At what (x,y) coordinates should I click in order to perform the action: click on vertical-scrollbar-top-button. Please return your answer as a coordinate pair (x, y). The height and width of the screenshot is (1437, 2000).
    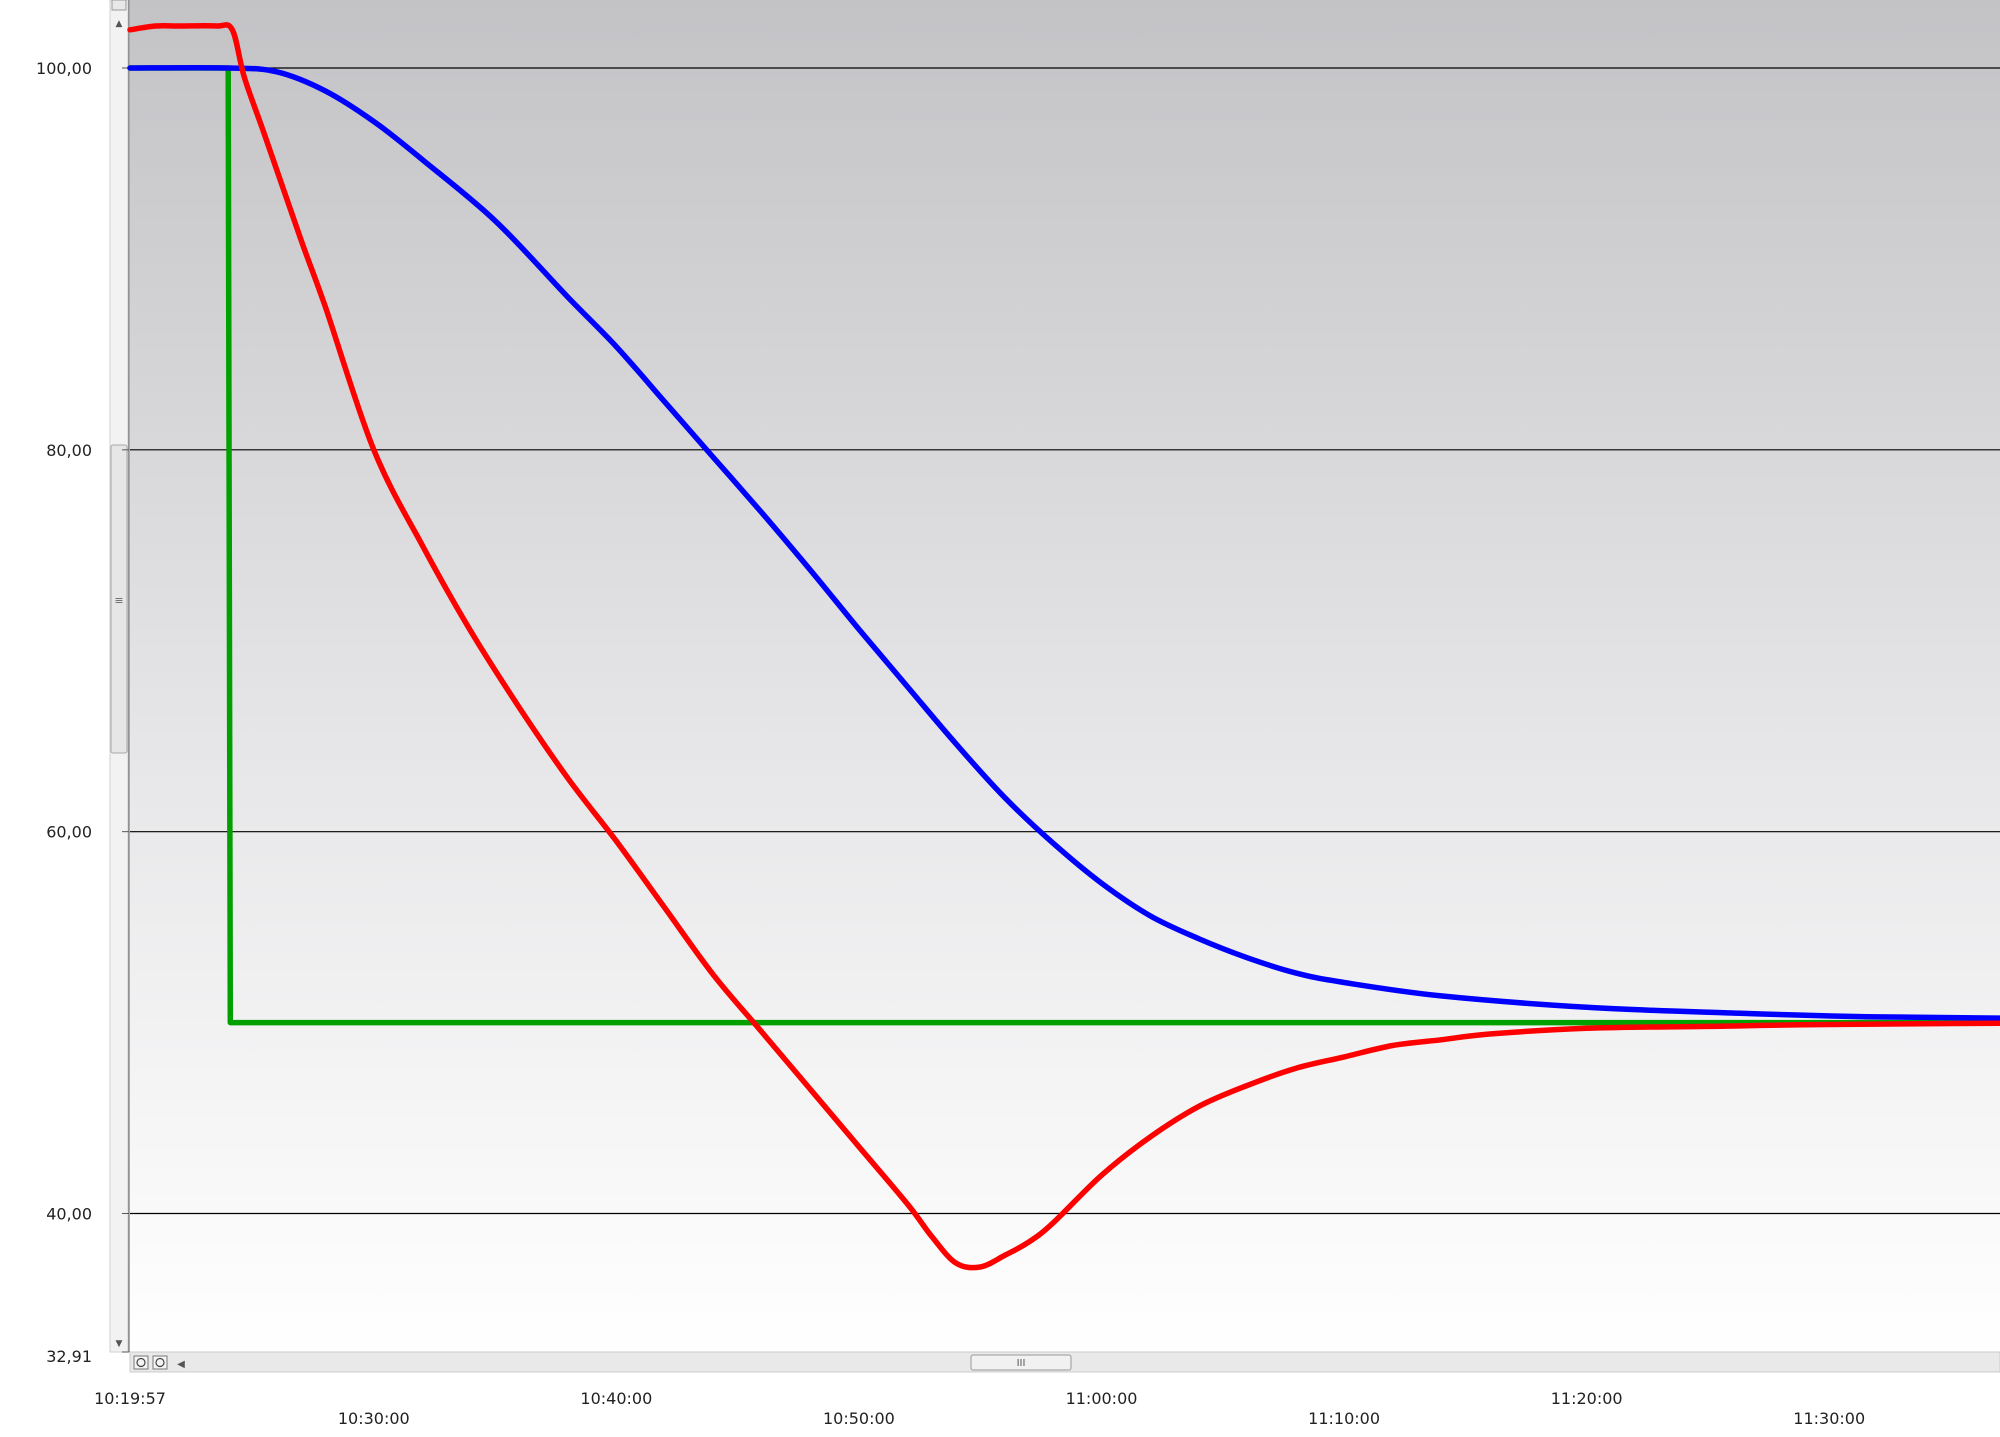
    Looking at the image, I should click on (119, 5).